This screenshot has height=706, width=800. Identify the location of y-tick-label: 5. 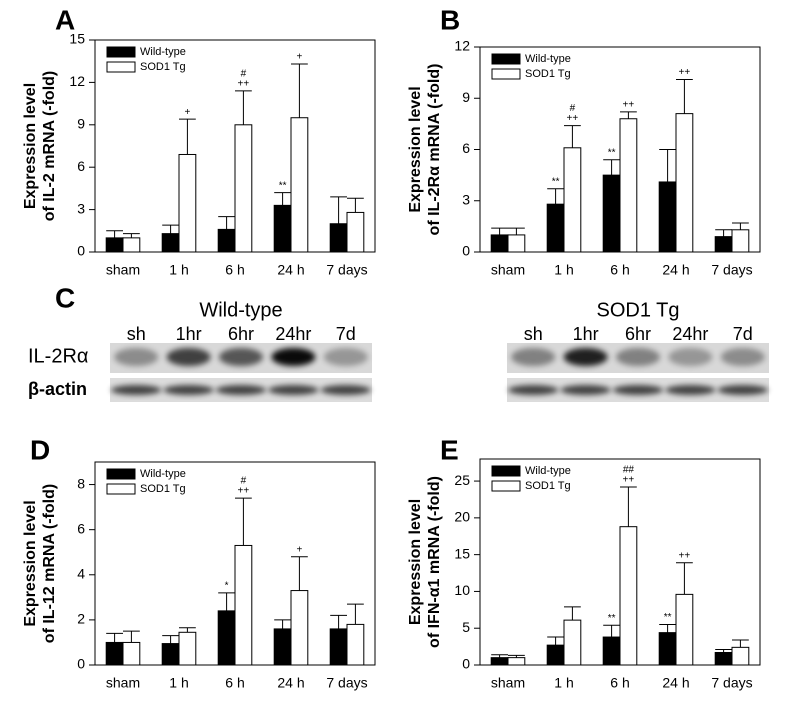
(466, 627).